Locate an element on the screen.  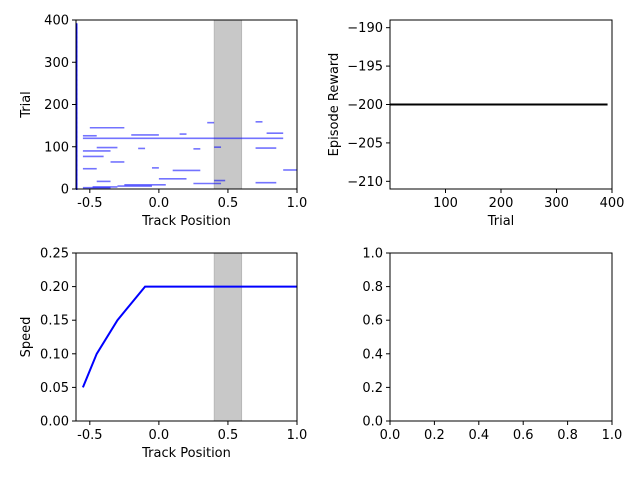
y-tick-label: −210 is located at coordinates (365, 182).